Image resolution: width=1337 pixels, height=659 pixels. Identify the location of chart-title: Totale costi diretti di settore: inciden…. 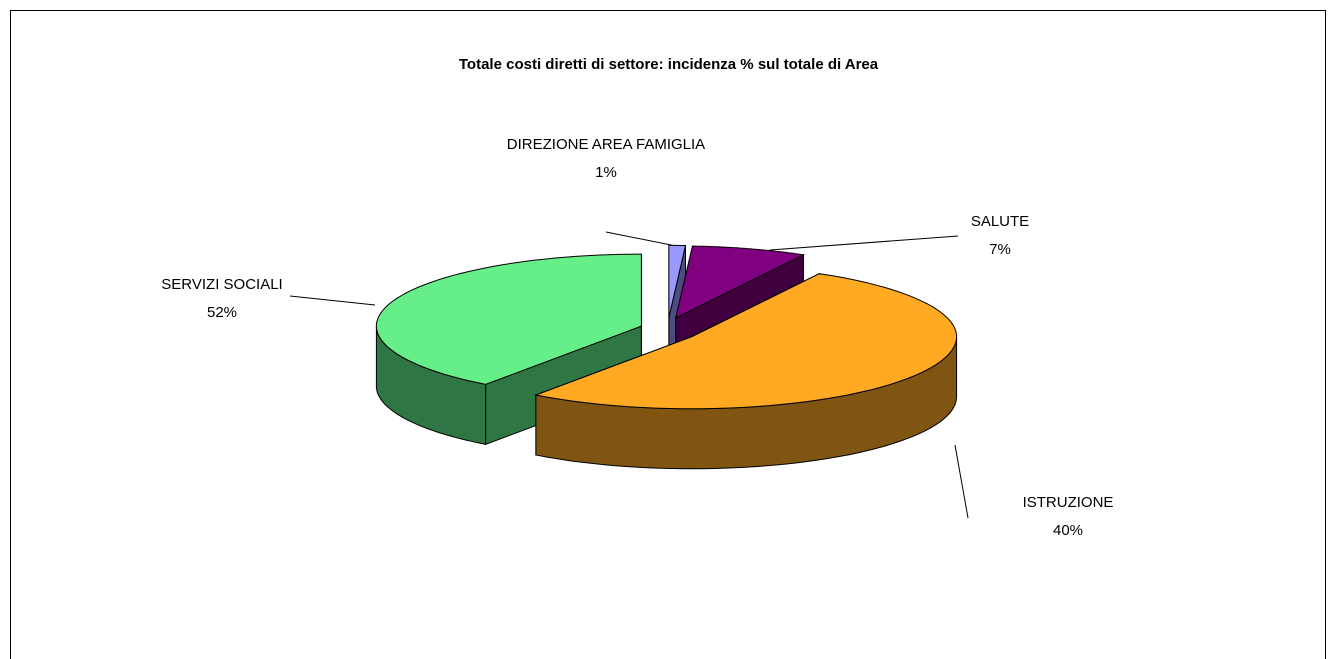
(668, 64).